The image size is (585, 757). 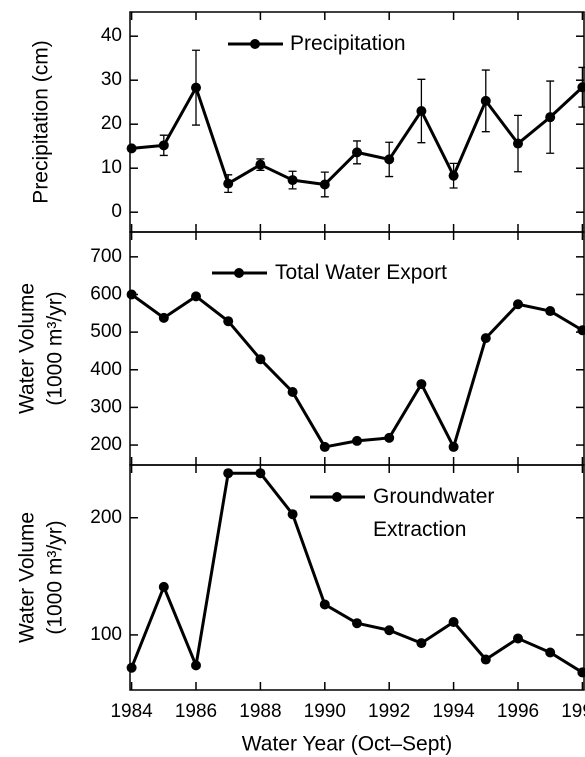 What do you see at coordinates (434, 513) in the screenshot?
I see `legend-label: Groundwater Extraction` at bounding box center [434, 513].